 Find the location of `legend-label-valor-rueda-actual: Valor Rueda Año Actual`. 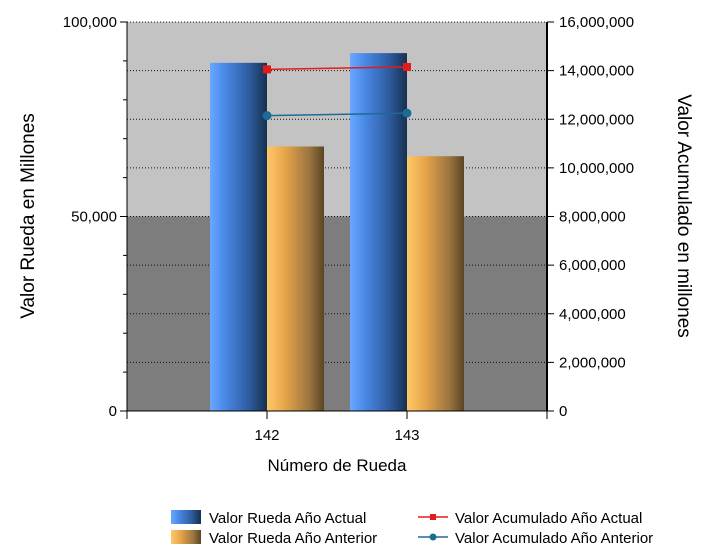

legend-label-valor-rueda-actual: Valor Rueda Año Actual is located at coordinates (287, 518).